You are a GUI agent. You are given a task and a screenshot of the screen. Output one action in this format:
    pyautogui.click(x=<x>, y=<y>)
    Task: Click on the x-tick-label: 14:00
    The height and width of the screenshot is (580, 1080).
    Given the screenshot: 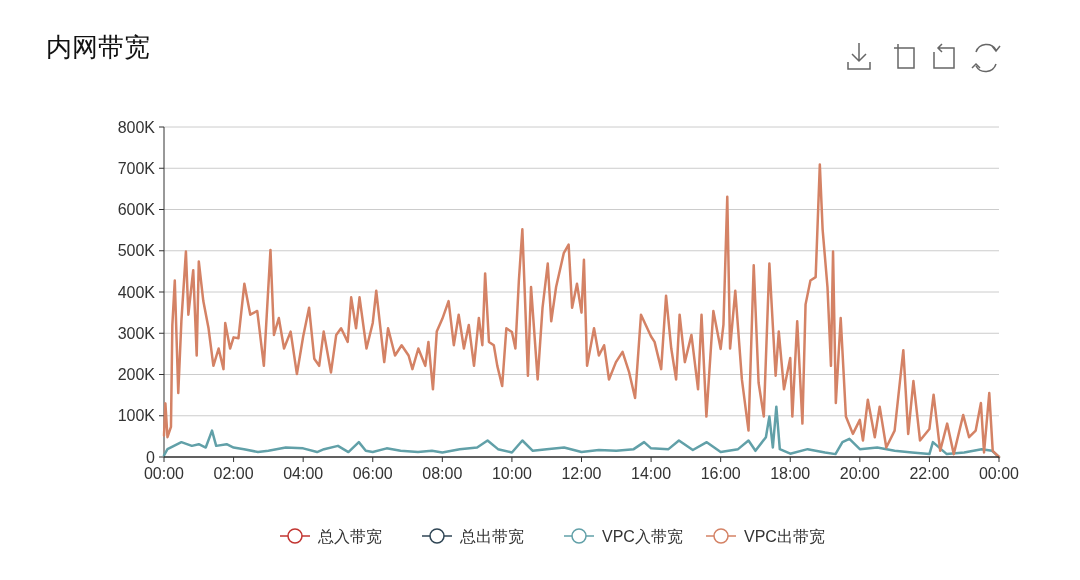 What is the action you would take?
    pyautogui.click(x=651, y=473)
    